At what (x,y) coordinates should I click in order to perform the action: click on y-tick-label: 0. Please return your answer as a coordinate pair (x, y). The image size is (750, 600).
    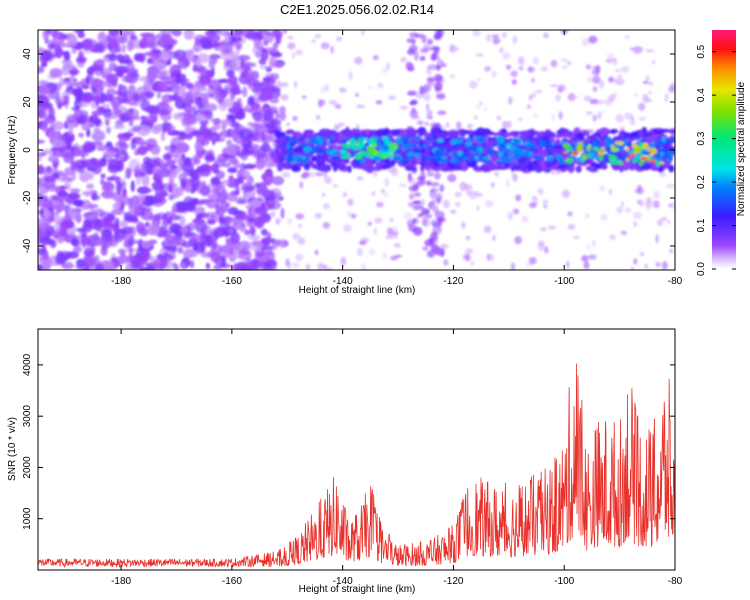
    Looking at the image, I should click on (27, 150).